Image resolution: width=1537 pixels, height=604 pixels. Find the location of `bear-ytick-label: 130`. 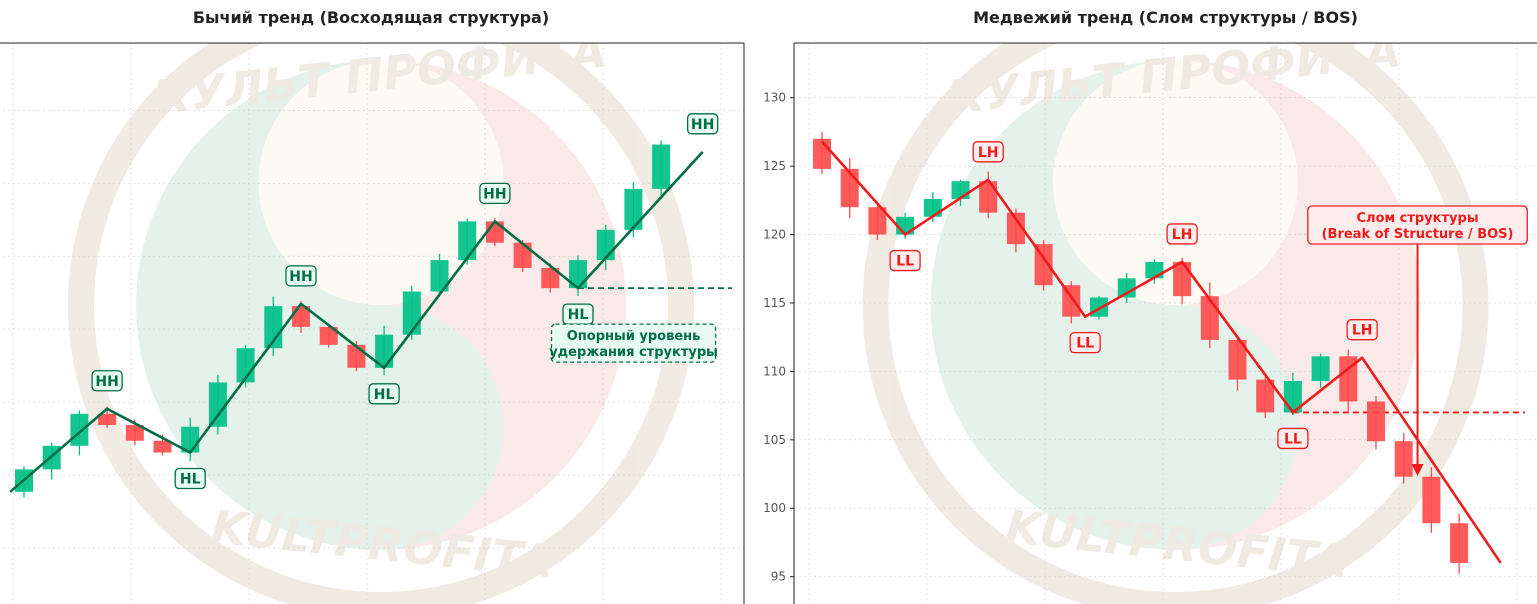

bear-ytick-label: 130 is located at coordinates (774, 98).